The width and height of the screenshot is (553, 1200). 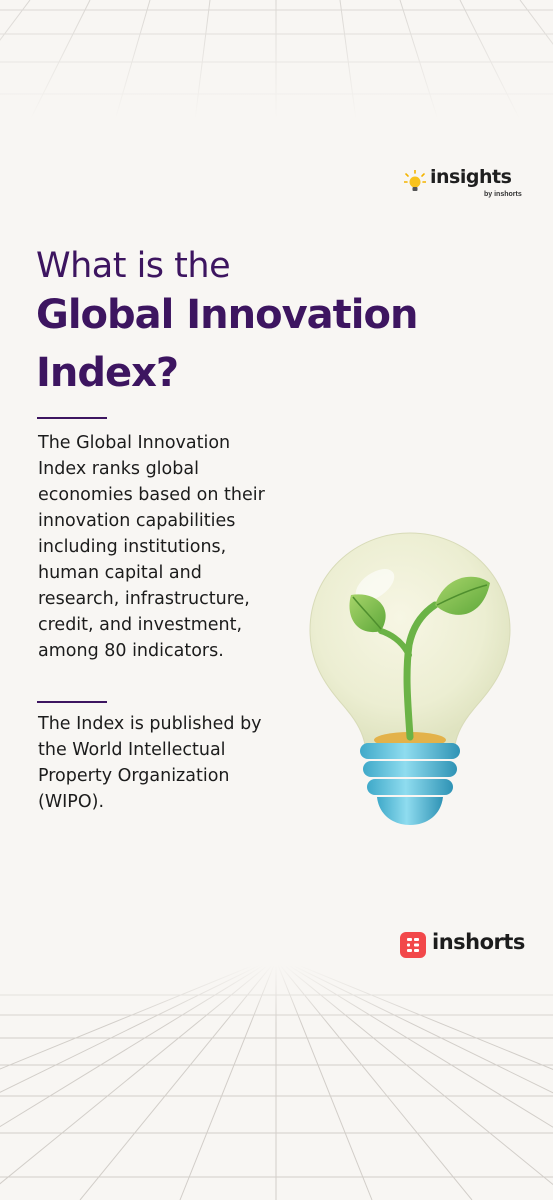 What do you see at coordinates (227, 315) in the screenshot?
I see `page-title-line-2: Global Innovation` at bounding box center [227, 315].